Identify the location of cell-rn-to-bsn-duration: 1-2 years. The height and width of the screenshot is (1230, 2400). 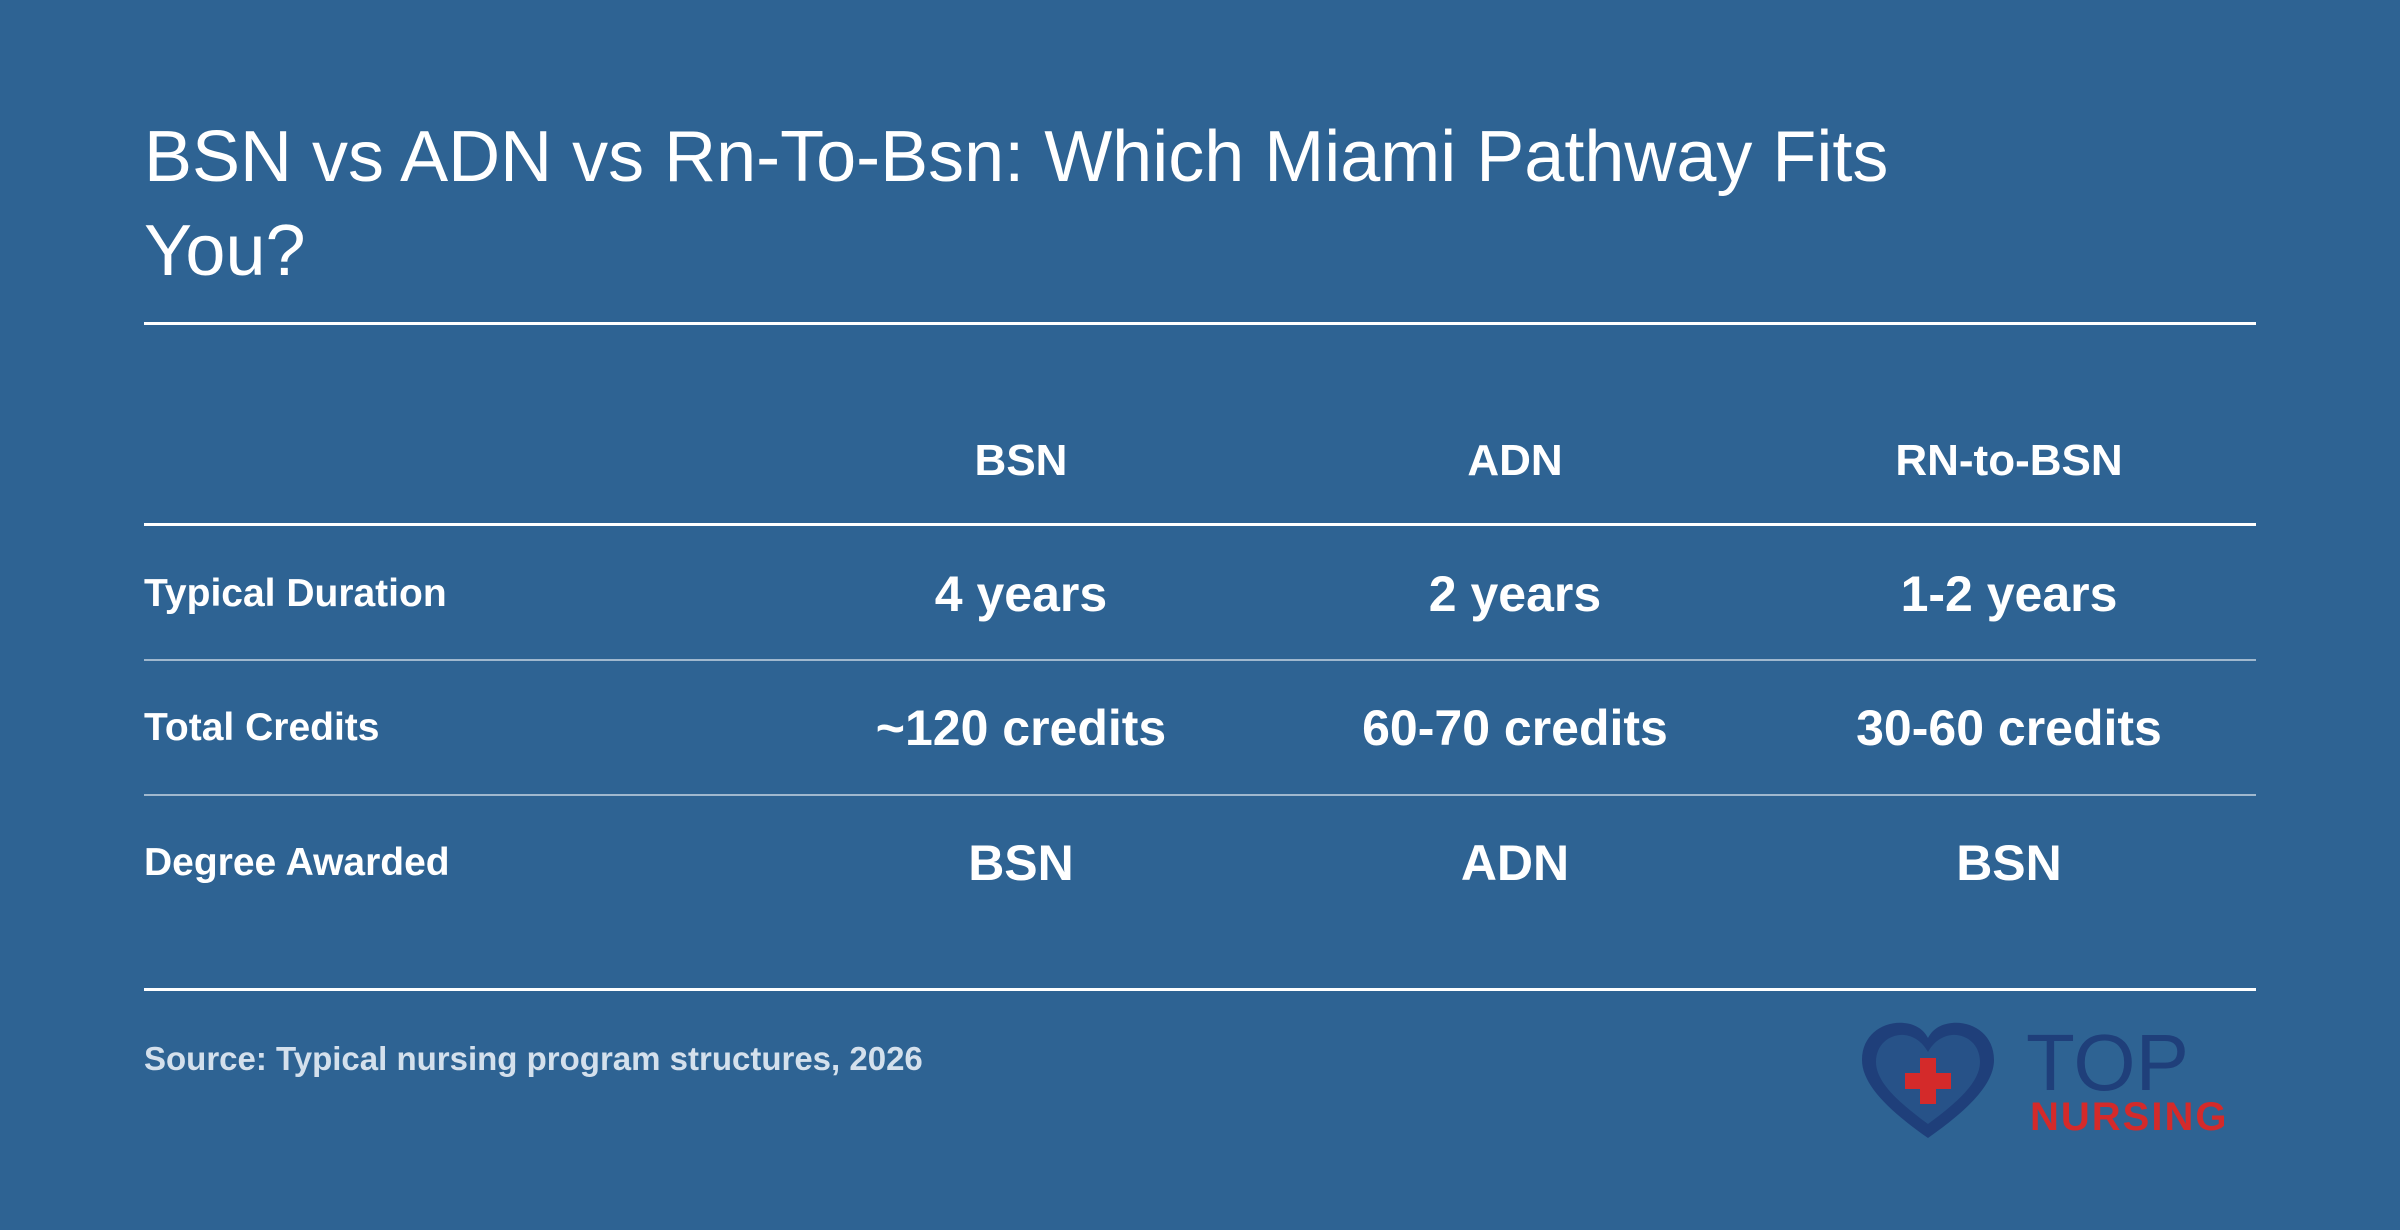
(2009, 594).